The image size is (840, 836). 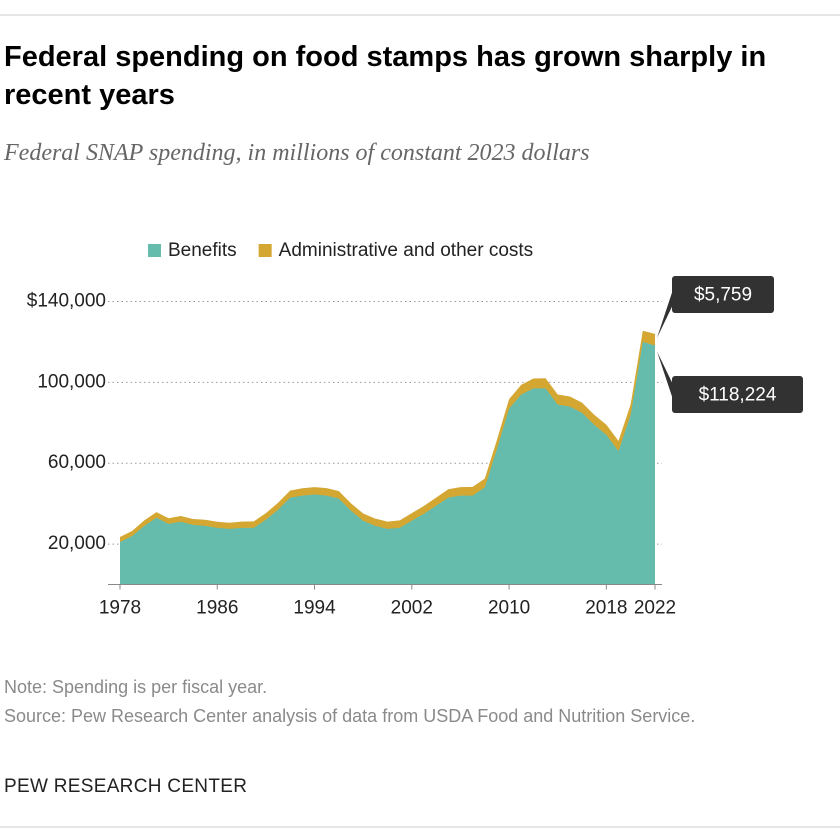 What do you see at coordinates (406, 250) in the screenshot?
I see `legend-label: Administrative and other costs` at bounding box center [406, 250].